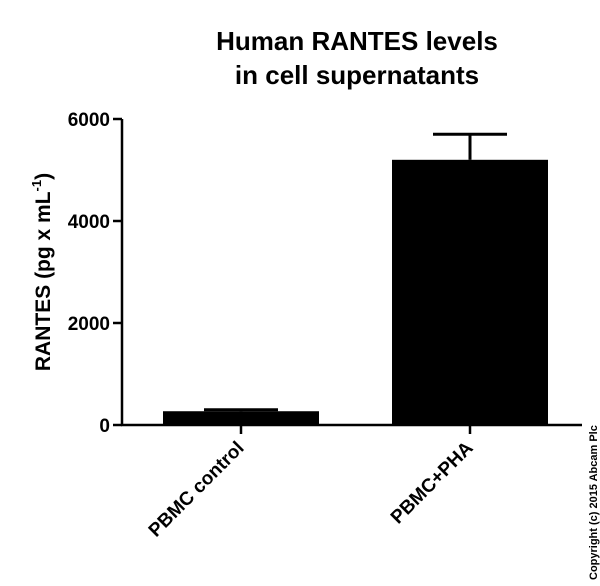 The width and height of the screenshot is (600, 586). Describe the element at coordinates (89, 120) in the screenshot. I see `y-tick-label: 6000` at that location.